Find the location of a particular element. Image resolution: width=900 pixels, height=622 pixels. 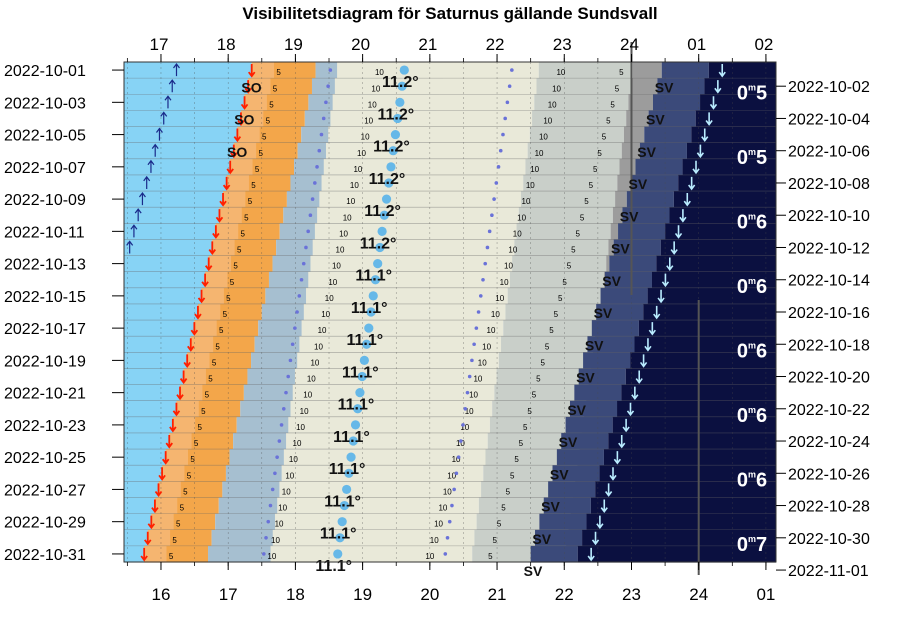

left-date-label: 2022-10-23 is located at coordinates (45, 426).